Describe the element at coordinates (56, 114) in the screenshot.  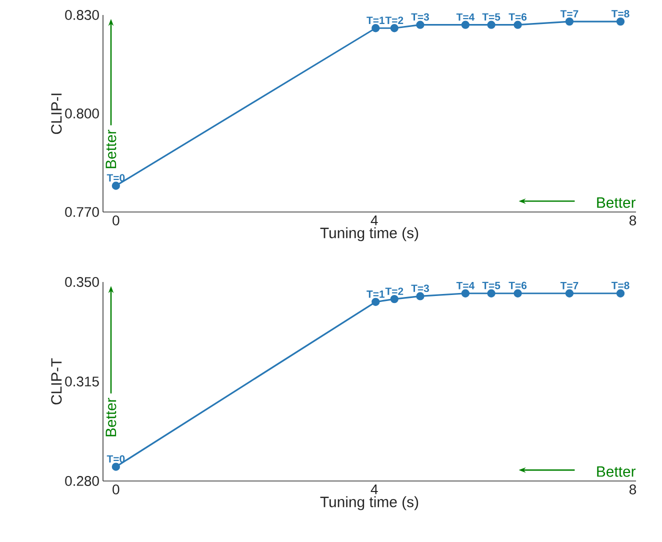
I see `y-axis-title: CLIP-I` at that location.